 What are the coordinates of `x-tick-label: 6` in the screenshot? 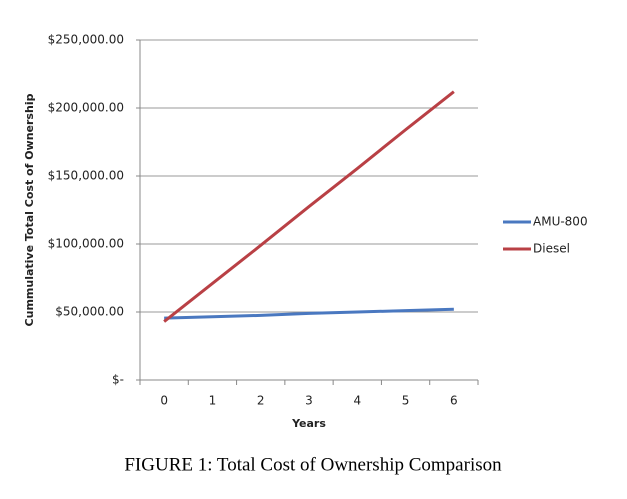 It's located at (454, 401).